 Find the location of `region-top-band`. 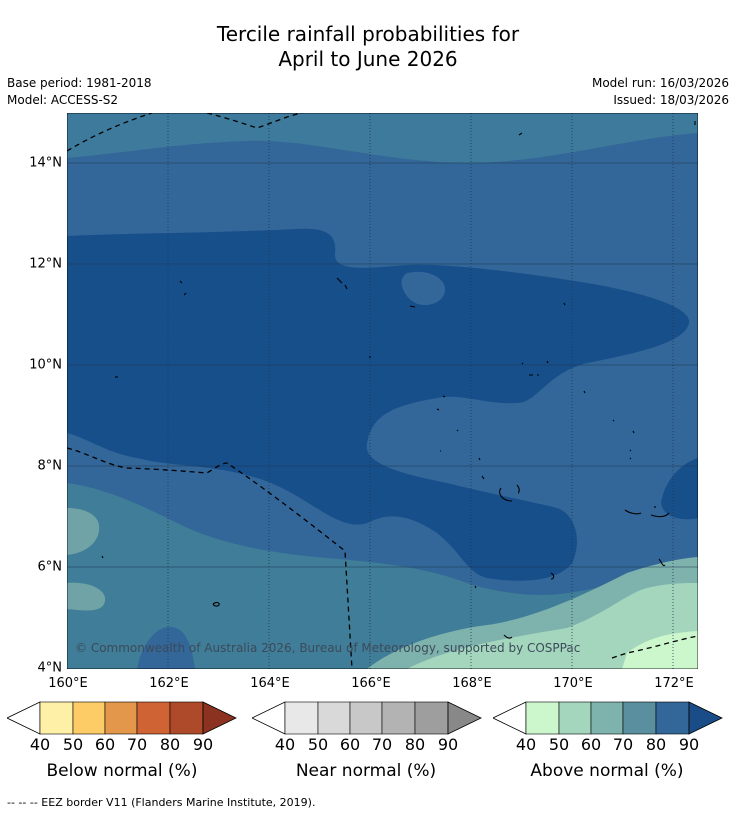

region-top-band is located at coordinates (382, 138).